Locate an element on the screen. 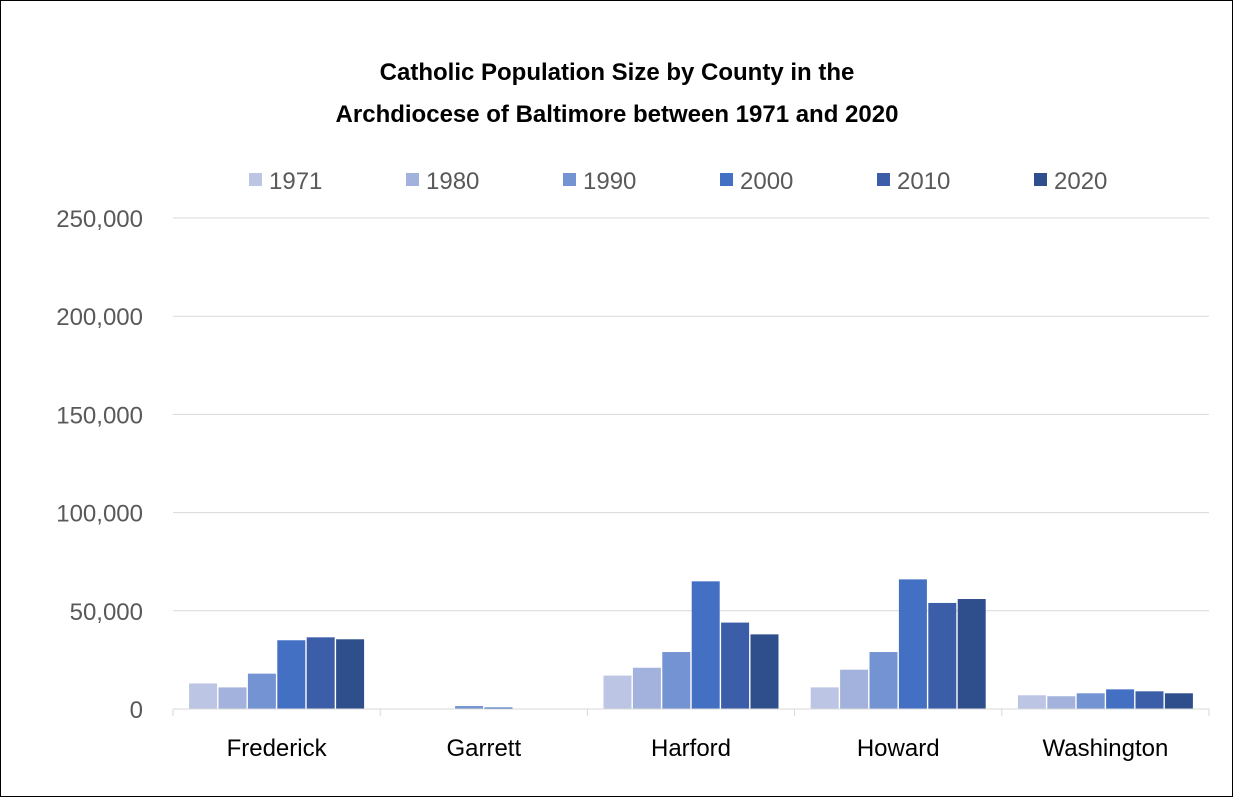 This screenshot has width=1233, height=797. bar-washington-2000 is located at coordinates (1120, 699).